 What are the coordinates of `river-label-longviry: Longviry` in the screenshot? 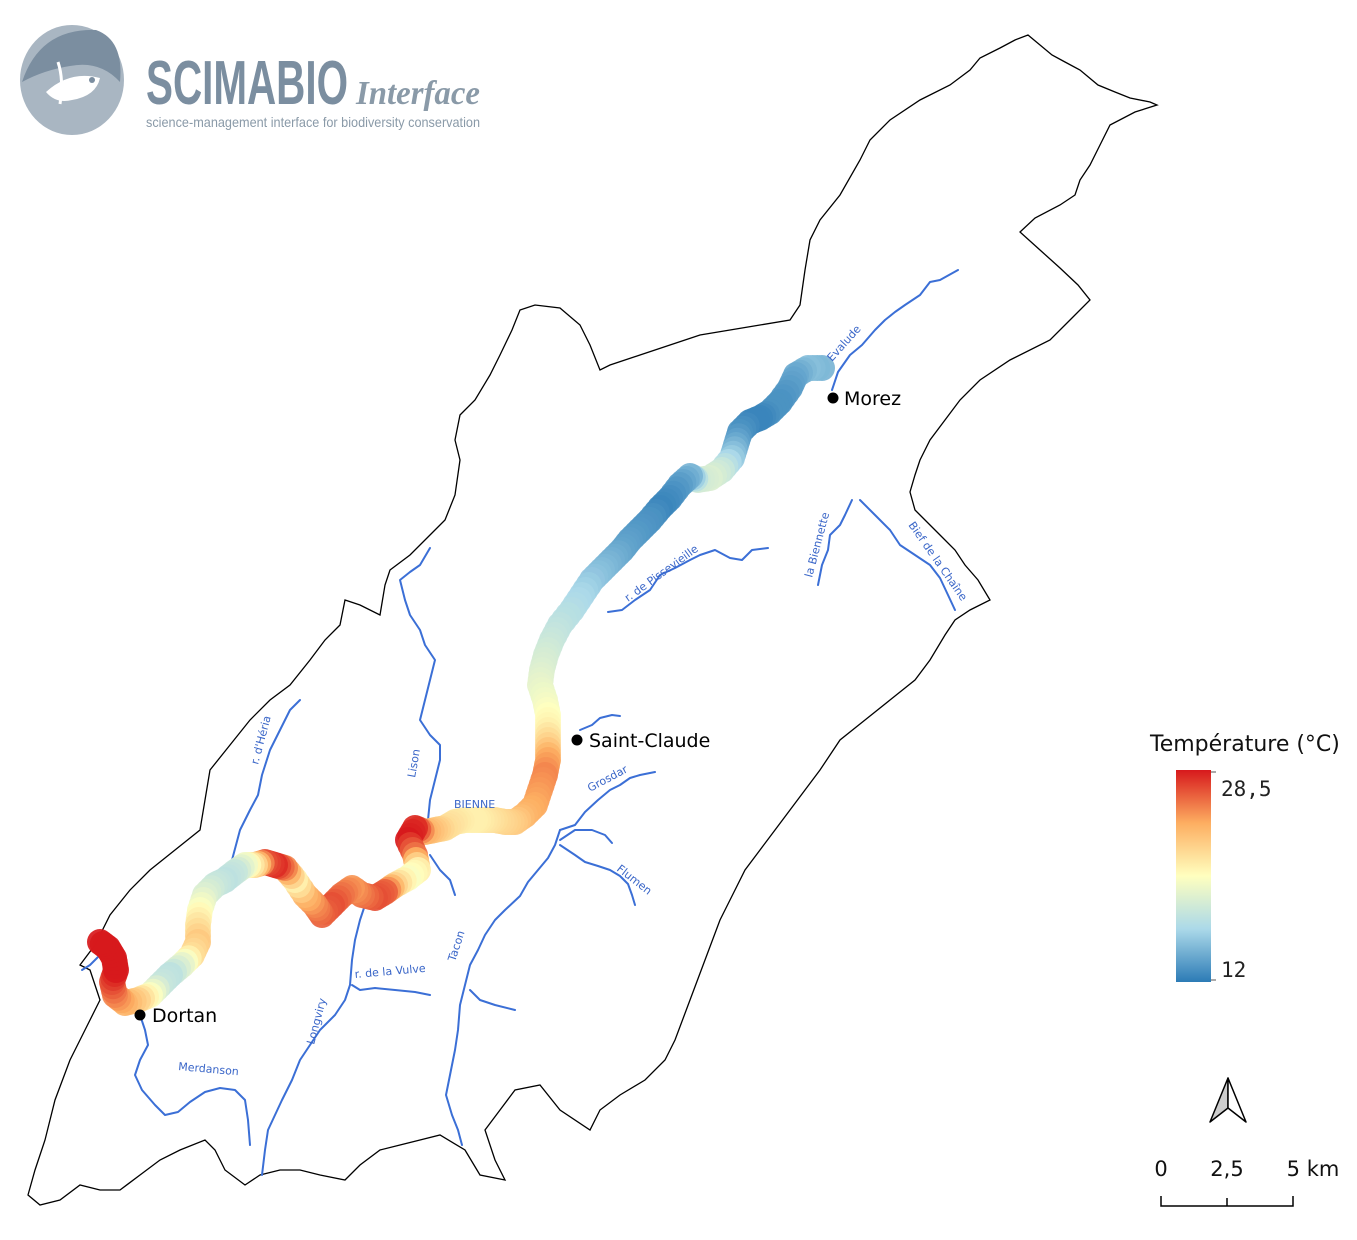 It's located at (316, 1020).